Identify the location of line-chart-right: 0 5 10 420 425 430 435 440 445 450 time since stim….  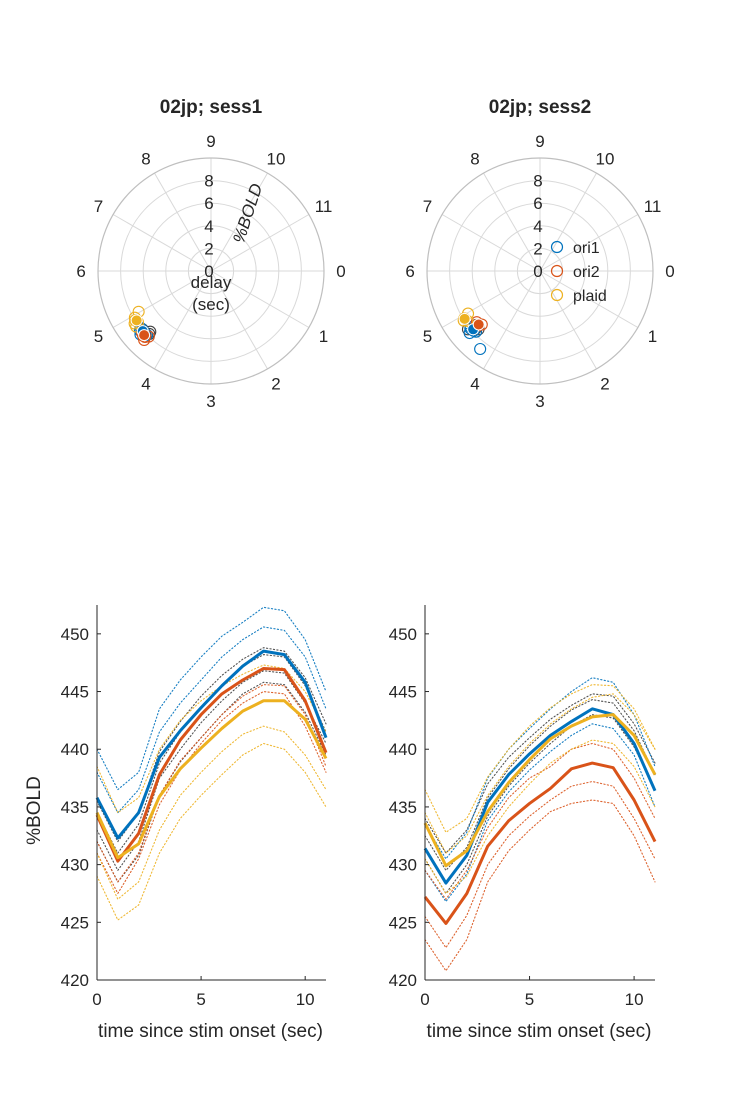
(523, 823).